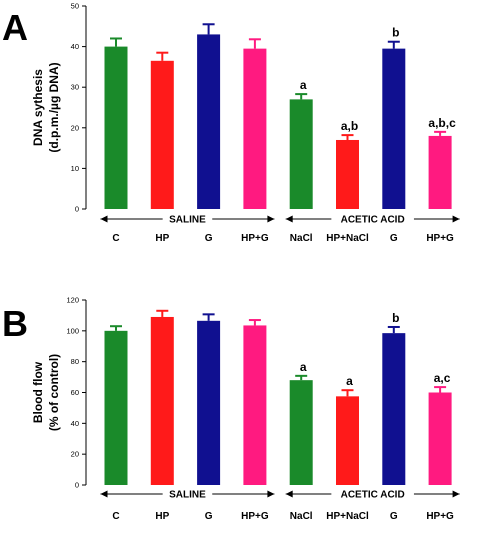 Image resolution: width=494 pixels, height=550 pixels. What do you see at coordinates (75, 361) in the screenshot?
I see `y-tick-label: 80` at bounding box center [75, 361].